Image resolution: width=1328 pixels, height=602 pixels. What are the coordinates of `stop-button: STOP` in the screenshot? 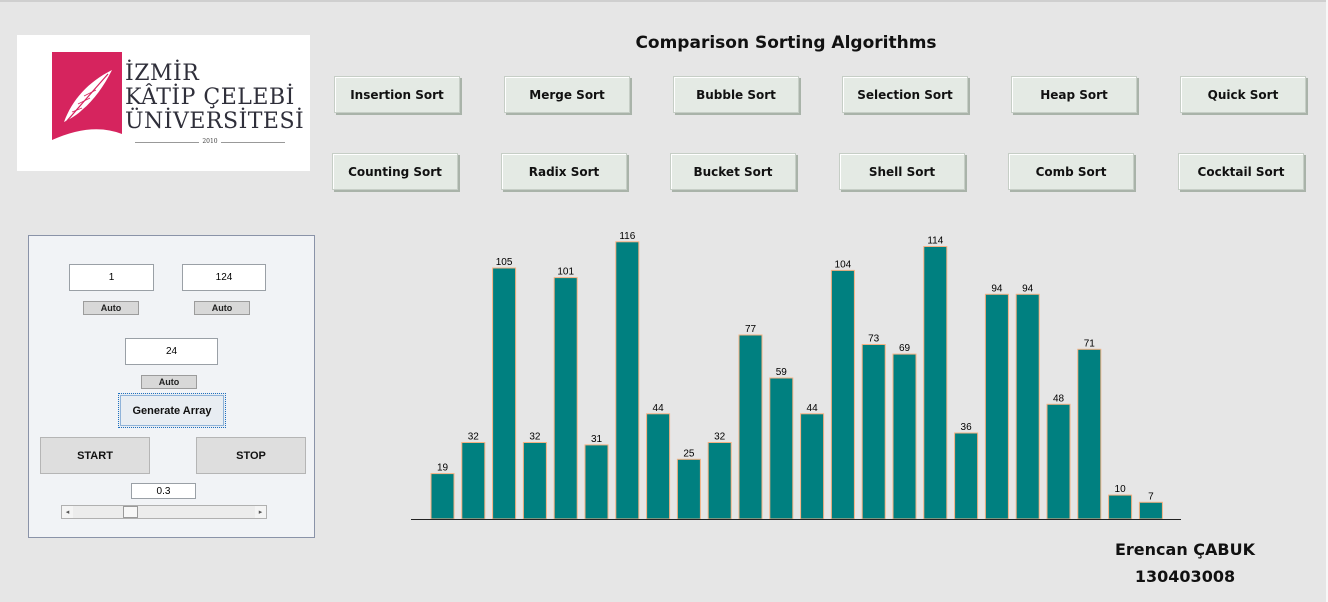 It's located at (251, 455).